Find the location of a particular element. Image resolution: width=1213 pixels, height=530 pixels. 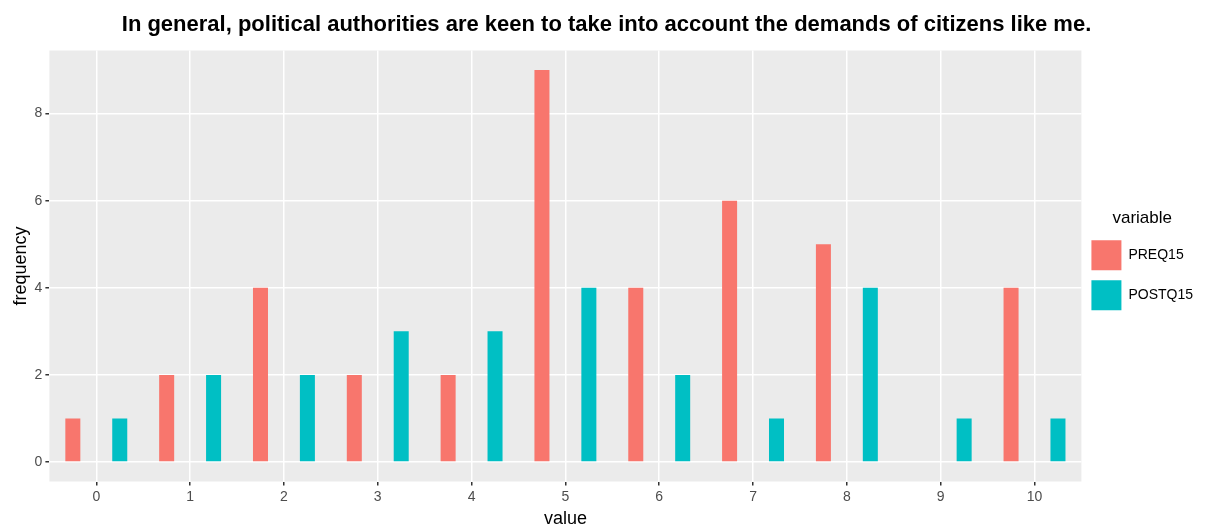

x-tick-label: 2 is located at coordinates (284, 495).